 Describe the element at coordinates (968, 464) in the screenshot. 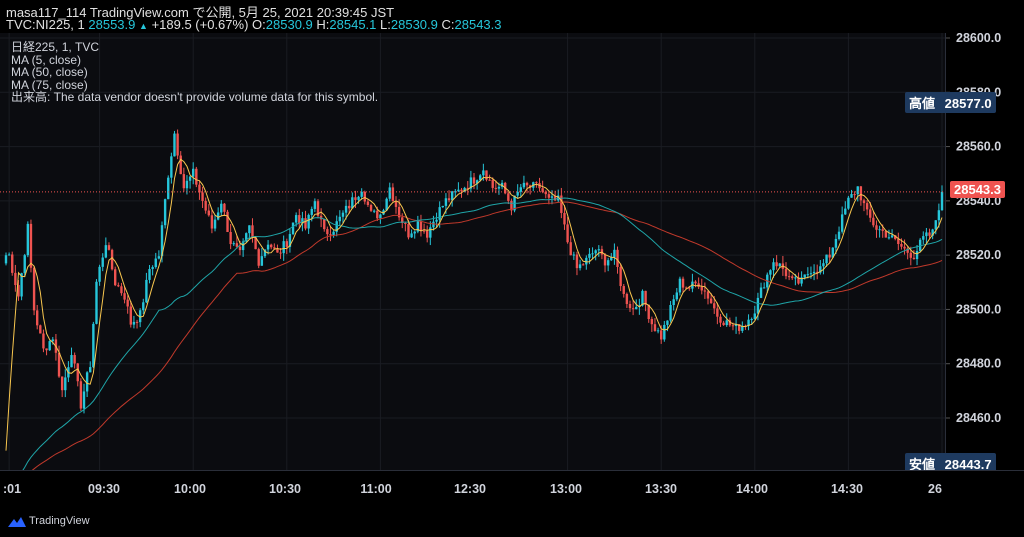

I see `low-tag-value: 28443.7` at that location.